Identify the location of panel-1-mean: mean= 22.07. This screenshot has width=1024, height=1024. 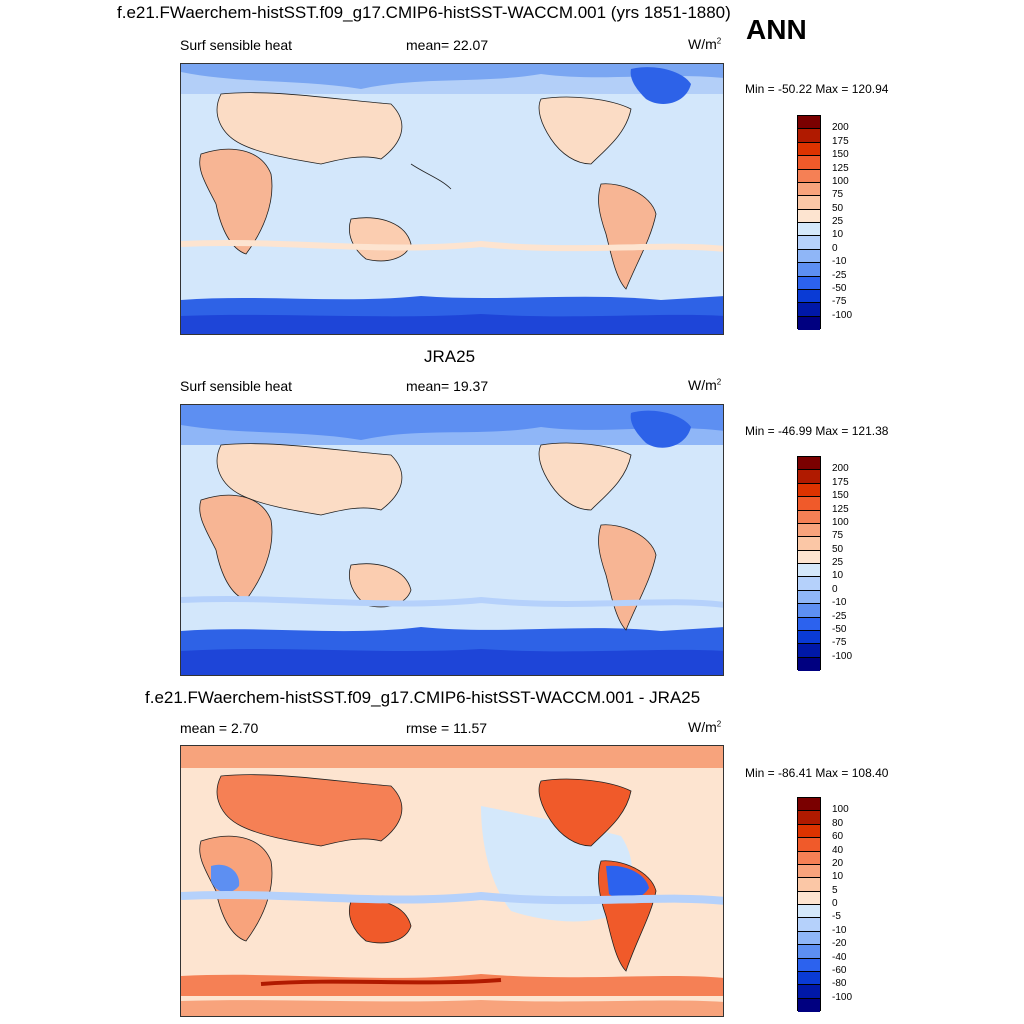
(447, 45).